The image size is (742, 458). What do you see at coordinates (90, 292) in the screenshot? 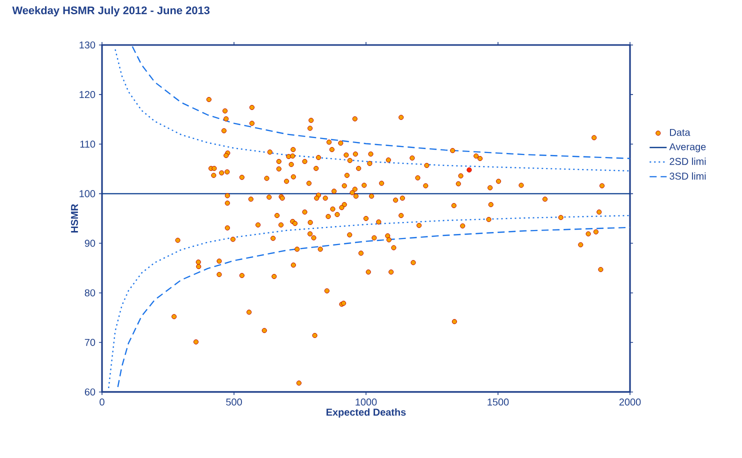
I see `y-tick-label: 80` at bounding box center [90, 292].